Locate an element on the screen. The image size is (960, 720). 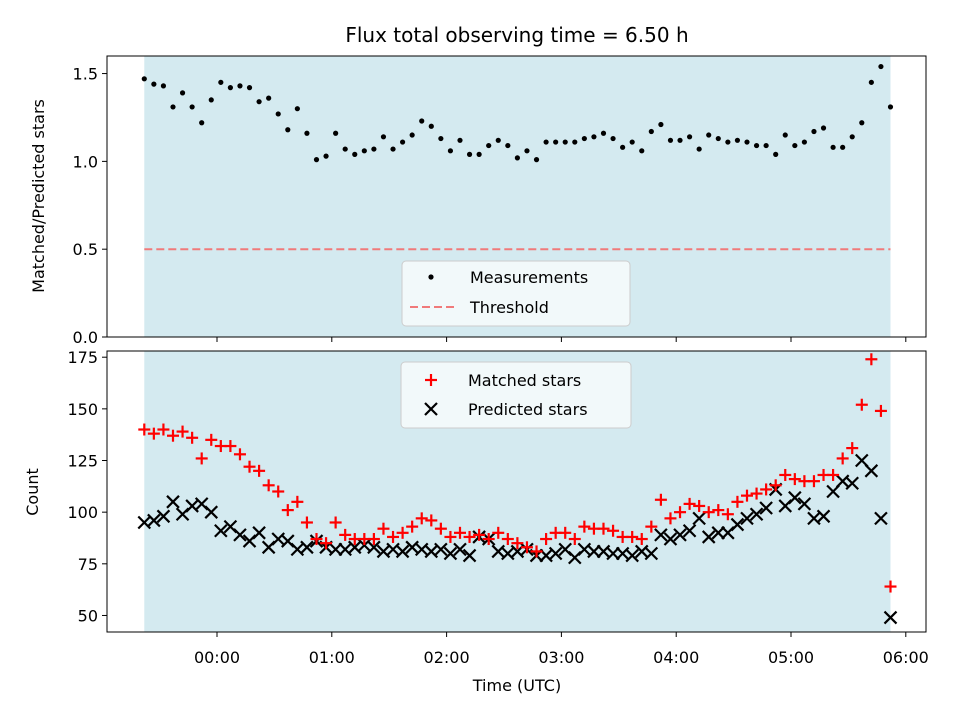
bottom-x-ticks: 00:00 01:00 02:00 03:00 04:00 05:00 06:00 is located at coordinates (561, 649).